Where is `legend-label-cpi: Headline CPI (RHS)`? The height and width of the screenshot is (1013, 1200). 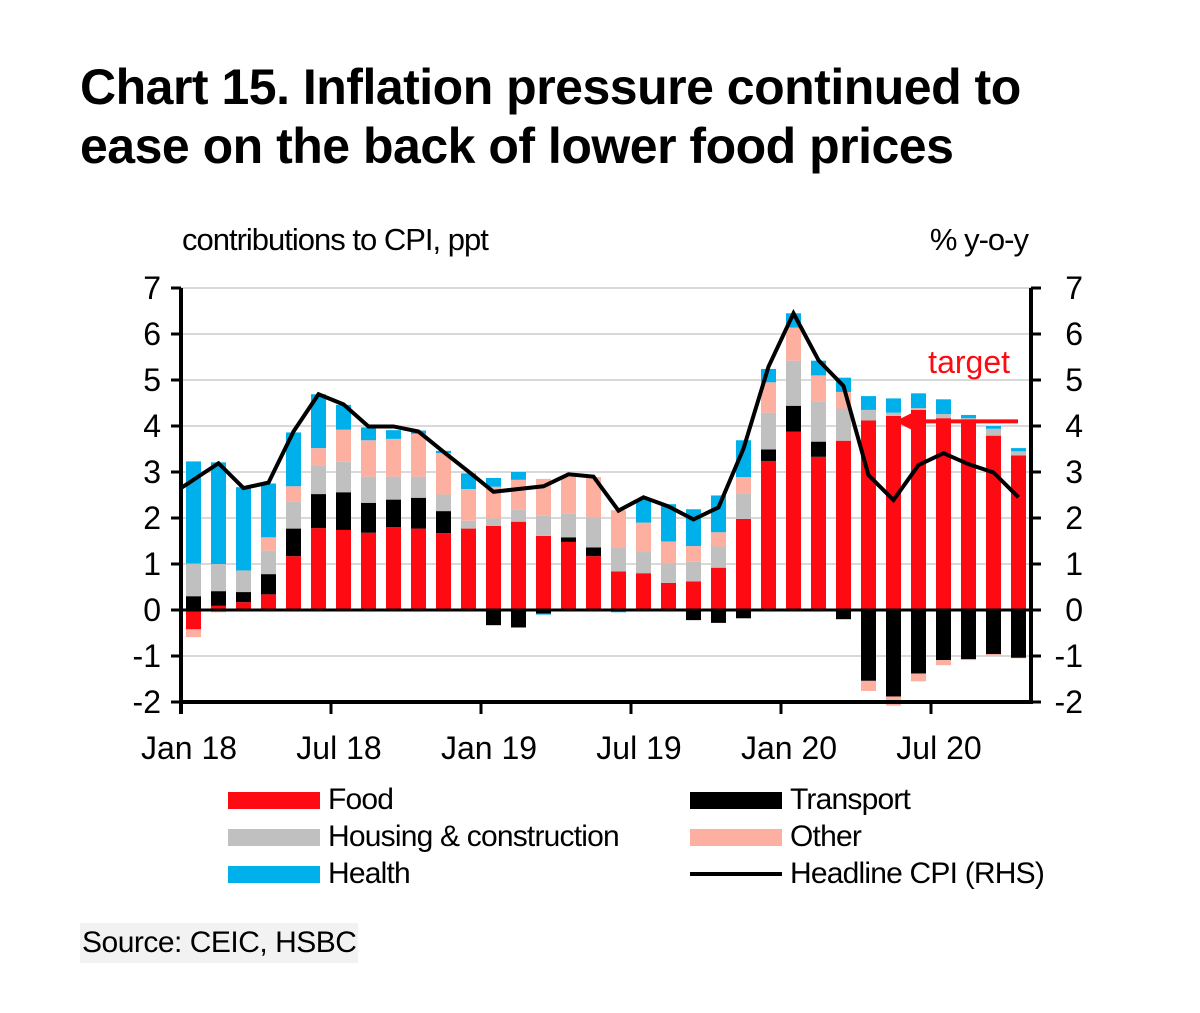
legend-label-cpi: Headline CPI (RHS) is located at coordinates (917, 873).